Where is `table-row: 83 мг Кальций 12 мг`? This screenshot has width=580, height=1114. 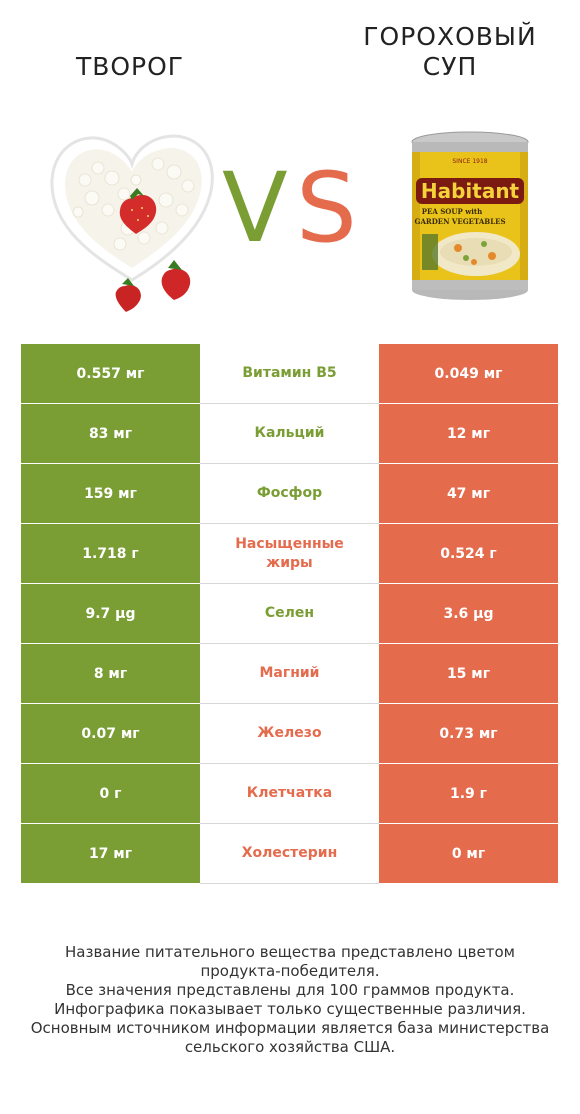 table-row: 83 мг Кальций 12 мг is located at coordinates (289, 434).